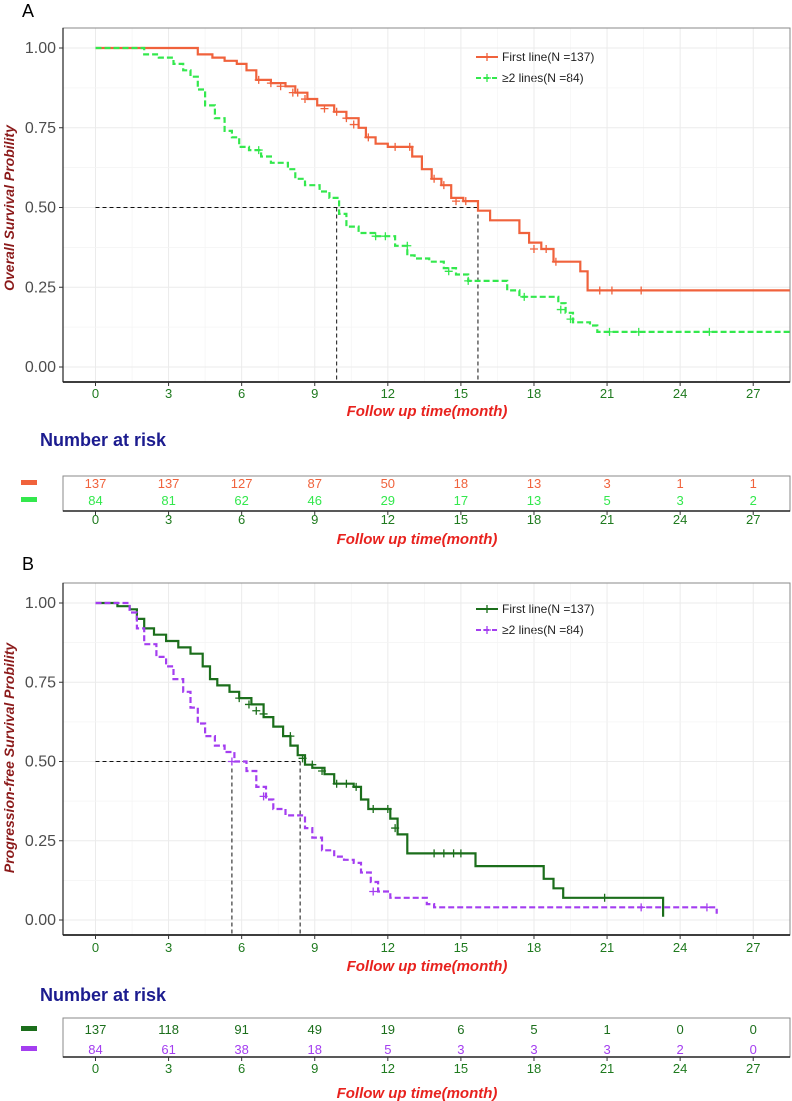 Image resolution: width=792 pixels, height=1101 pixels. I want to click on x-tick-label-a-8: 24, so click(680, 393).